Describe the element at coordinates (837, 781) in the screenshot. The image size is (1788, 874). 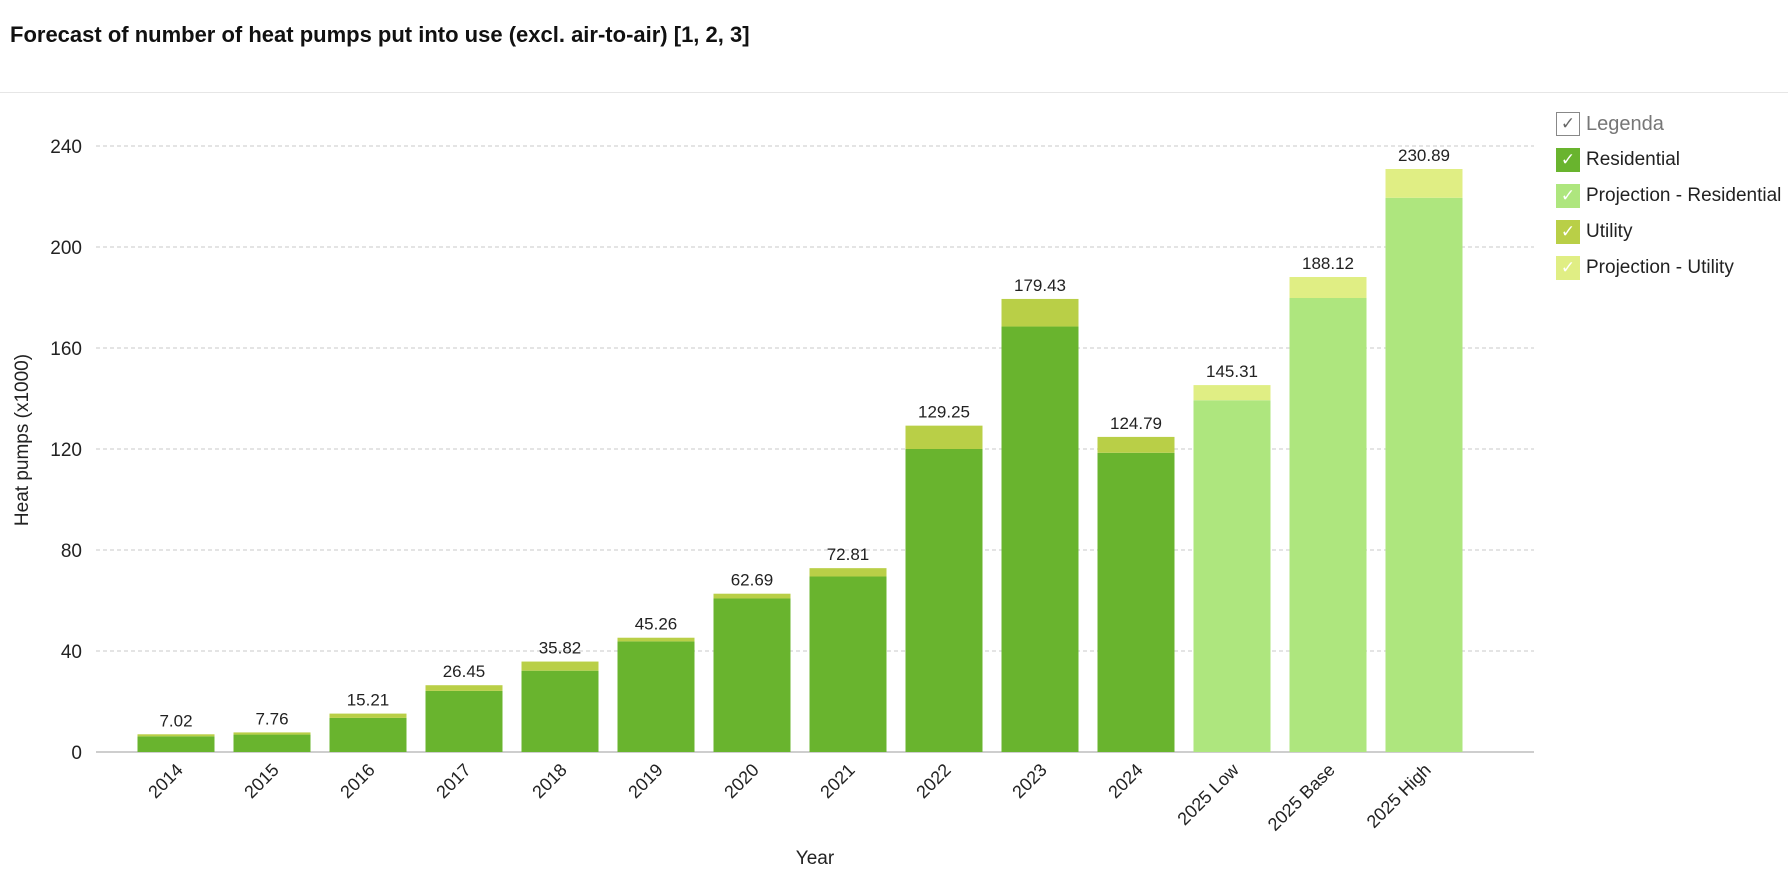
I see `x-tick-label: 2021` at that location.